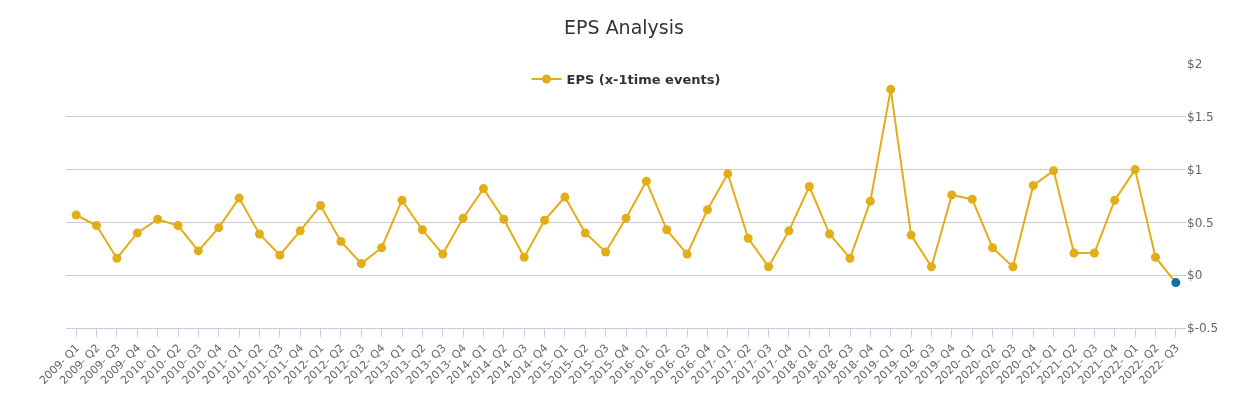 This screenshot has height=405, width=1248. I want to click on chart-title: EPS Analysis, so click(624, 26).